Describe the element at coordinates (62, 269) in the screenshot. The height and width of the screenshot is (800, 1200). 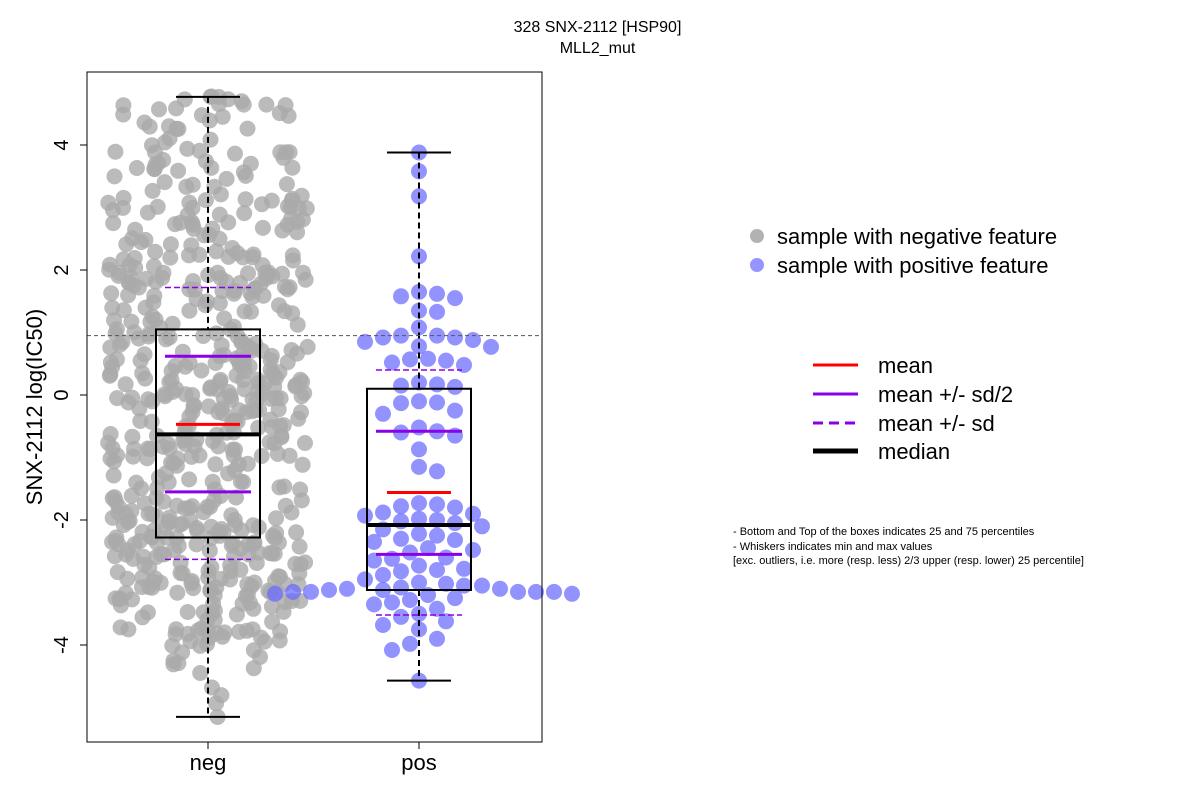
I see `y-tick-label: 2` at that location.